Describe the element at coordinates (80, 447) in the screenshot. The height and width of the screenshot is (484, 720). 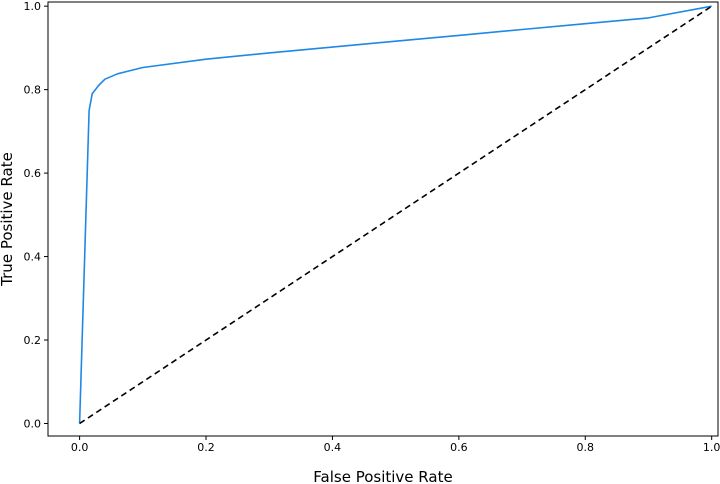
I see `x-tick-label: 0.0` at that location.